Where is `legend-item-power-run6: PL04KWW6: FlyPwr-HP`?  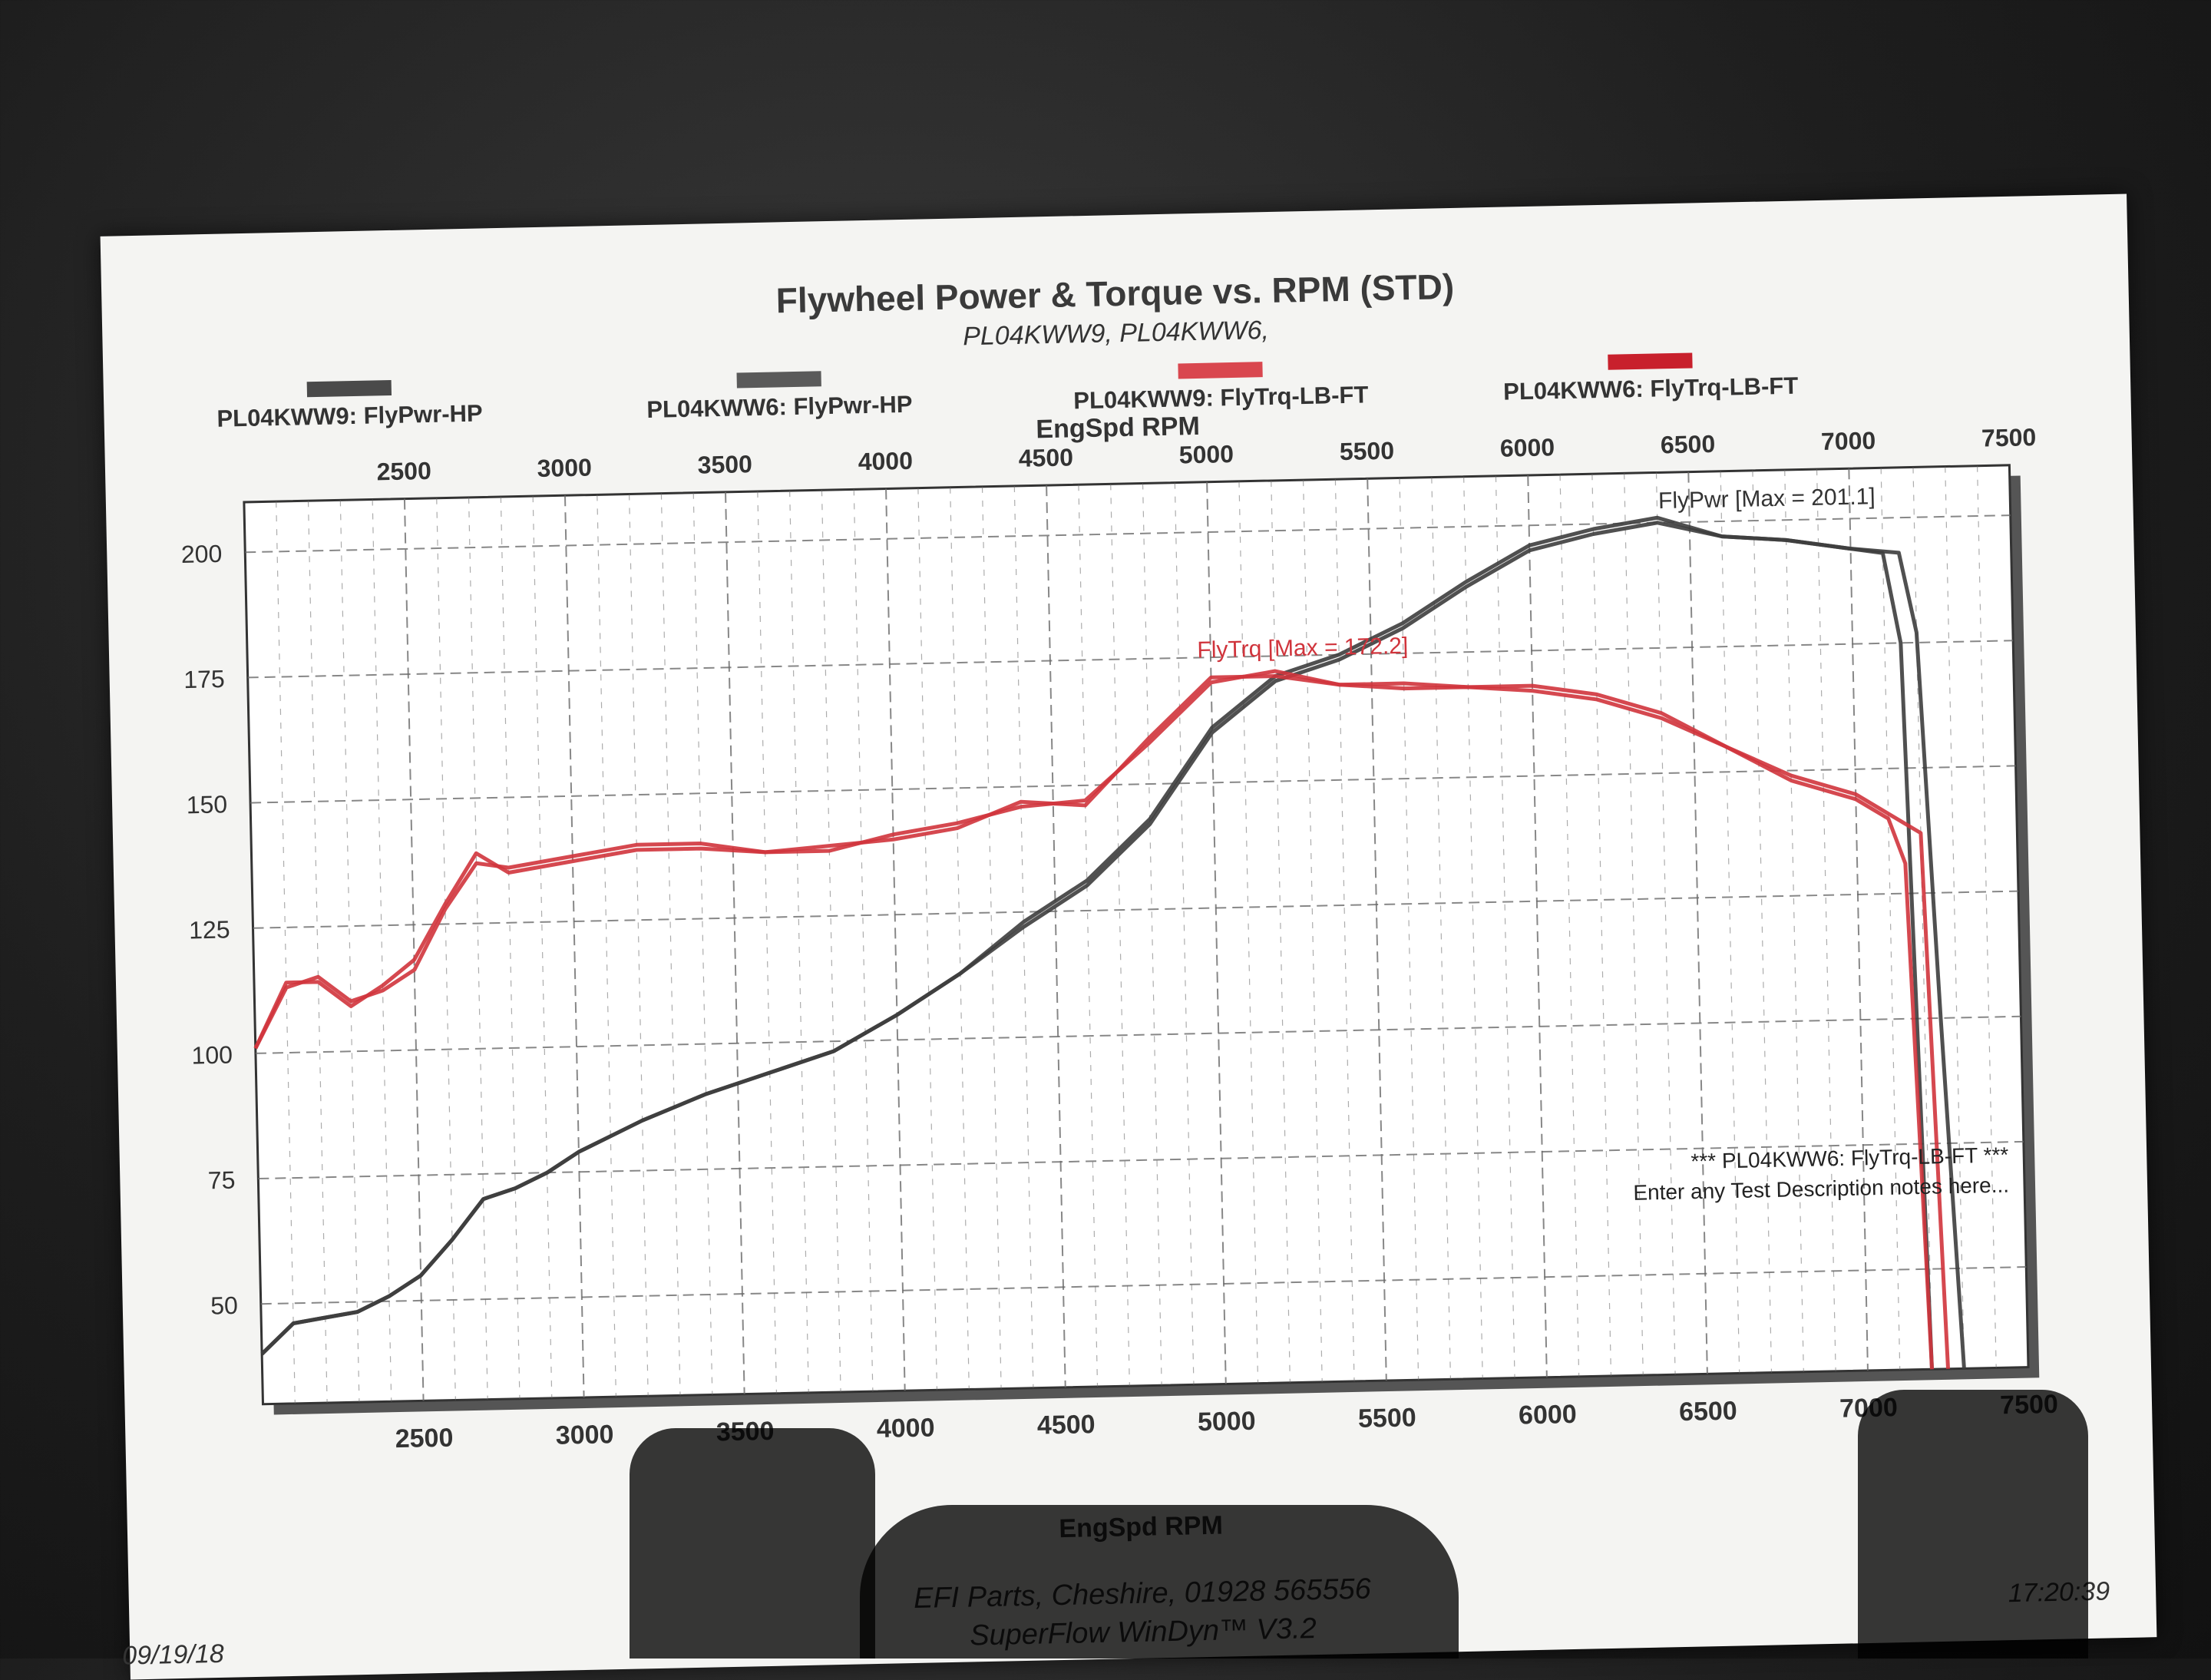 legend-item-power-run6: PL04KWW6: FlyPwr-HP is located at coordinates (779, 397).